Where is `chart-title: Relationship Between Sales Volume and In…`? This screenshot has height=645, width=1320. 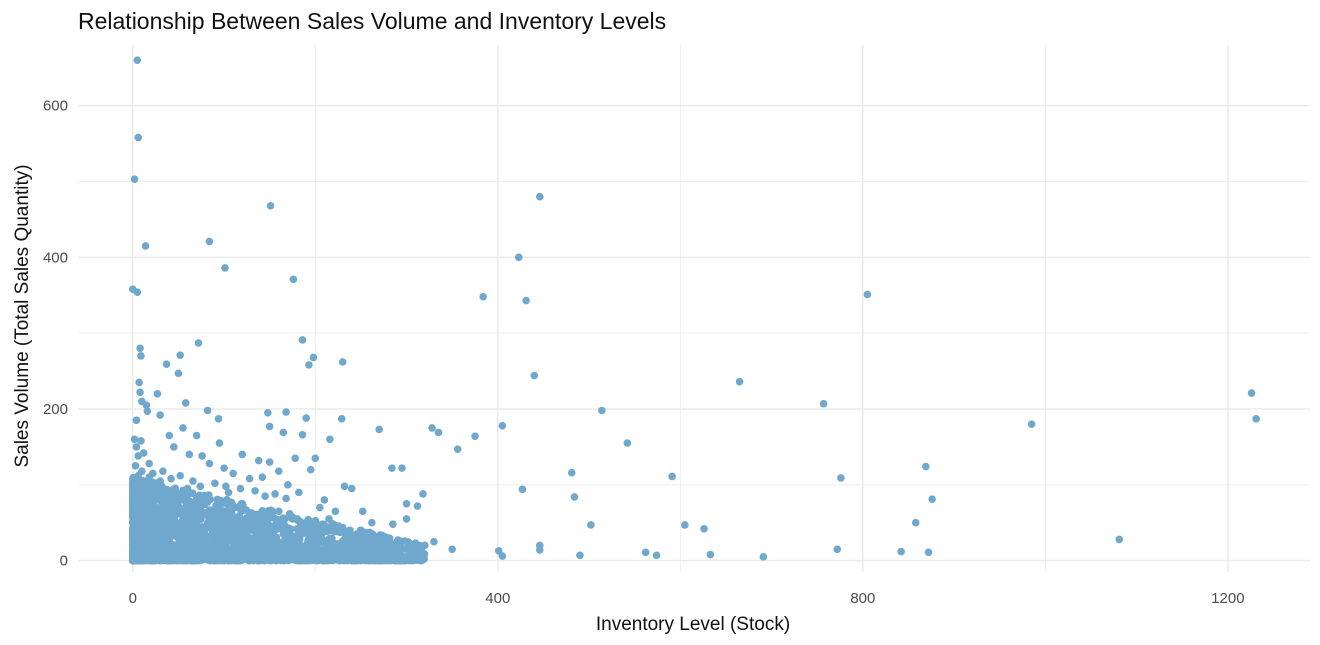 chart-title: Relationship Between Sales Volume and In… is located at coordinates (372, 21).